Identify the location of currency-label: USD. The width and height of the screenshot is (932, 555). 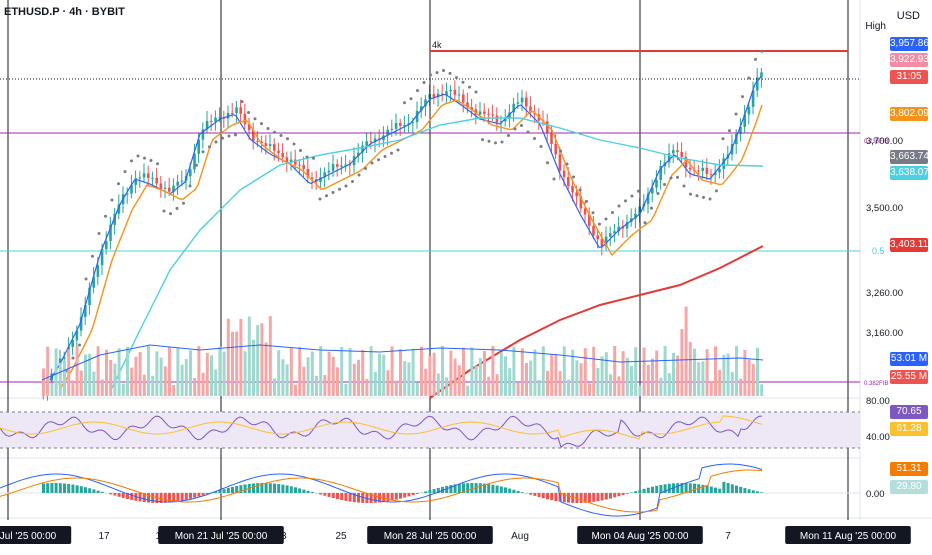
(908, 16).